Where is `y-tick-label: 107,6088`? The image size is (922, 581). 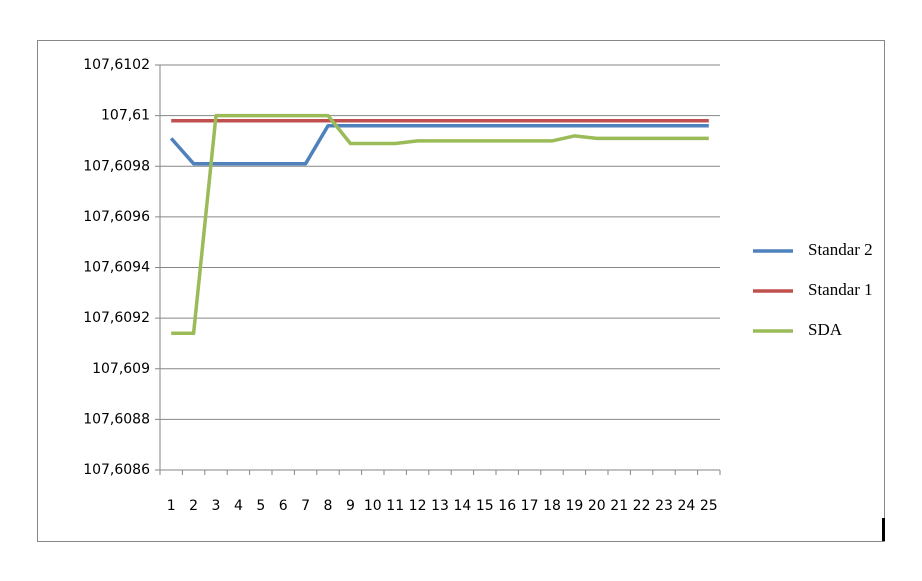 y-tick-label: 107,6088 is located at coordinates (116, 419).